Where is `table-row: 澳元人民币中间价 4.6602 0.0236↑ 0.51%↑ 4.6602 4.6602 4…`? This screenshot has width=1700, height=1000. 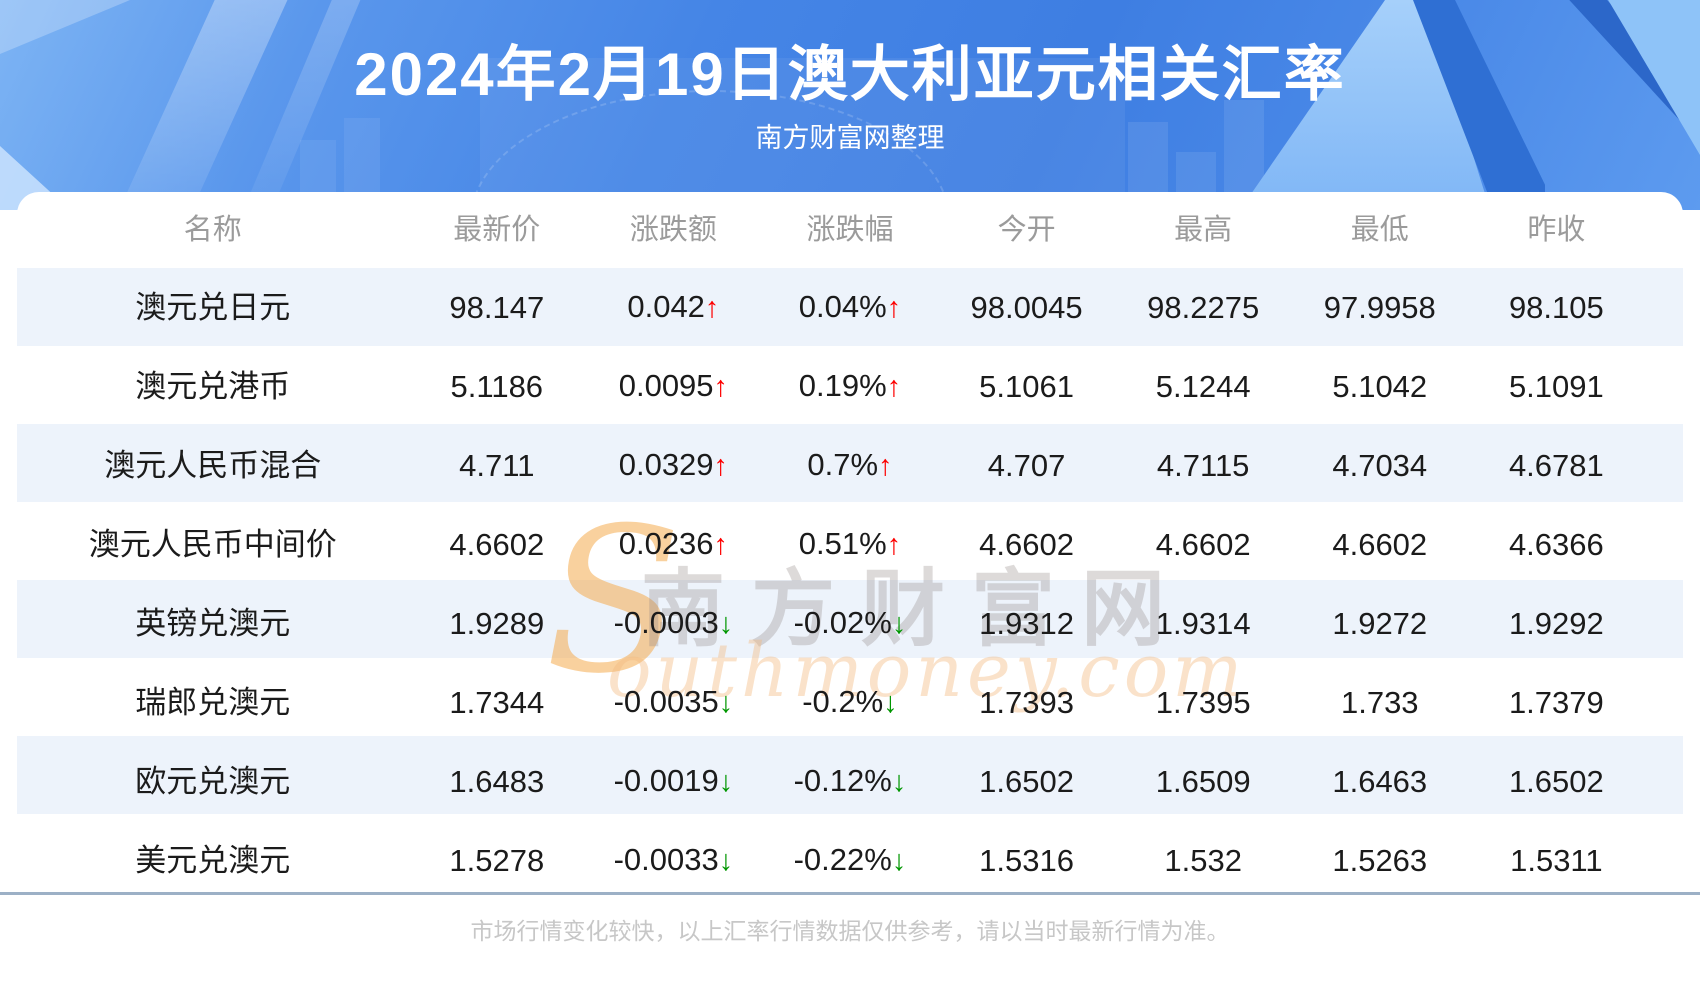
table-row: 澳元人民币中间价 4.6602 0.0236↑ 0.51%↑ 4.6602 4.6602 4… is located at coordinates (850, 544).